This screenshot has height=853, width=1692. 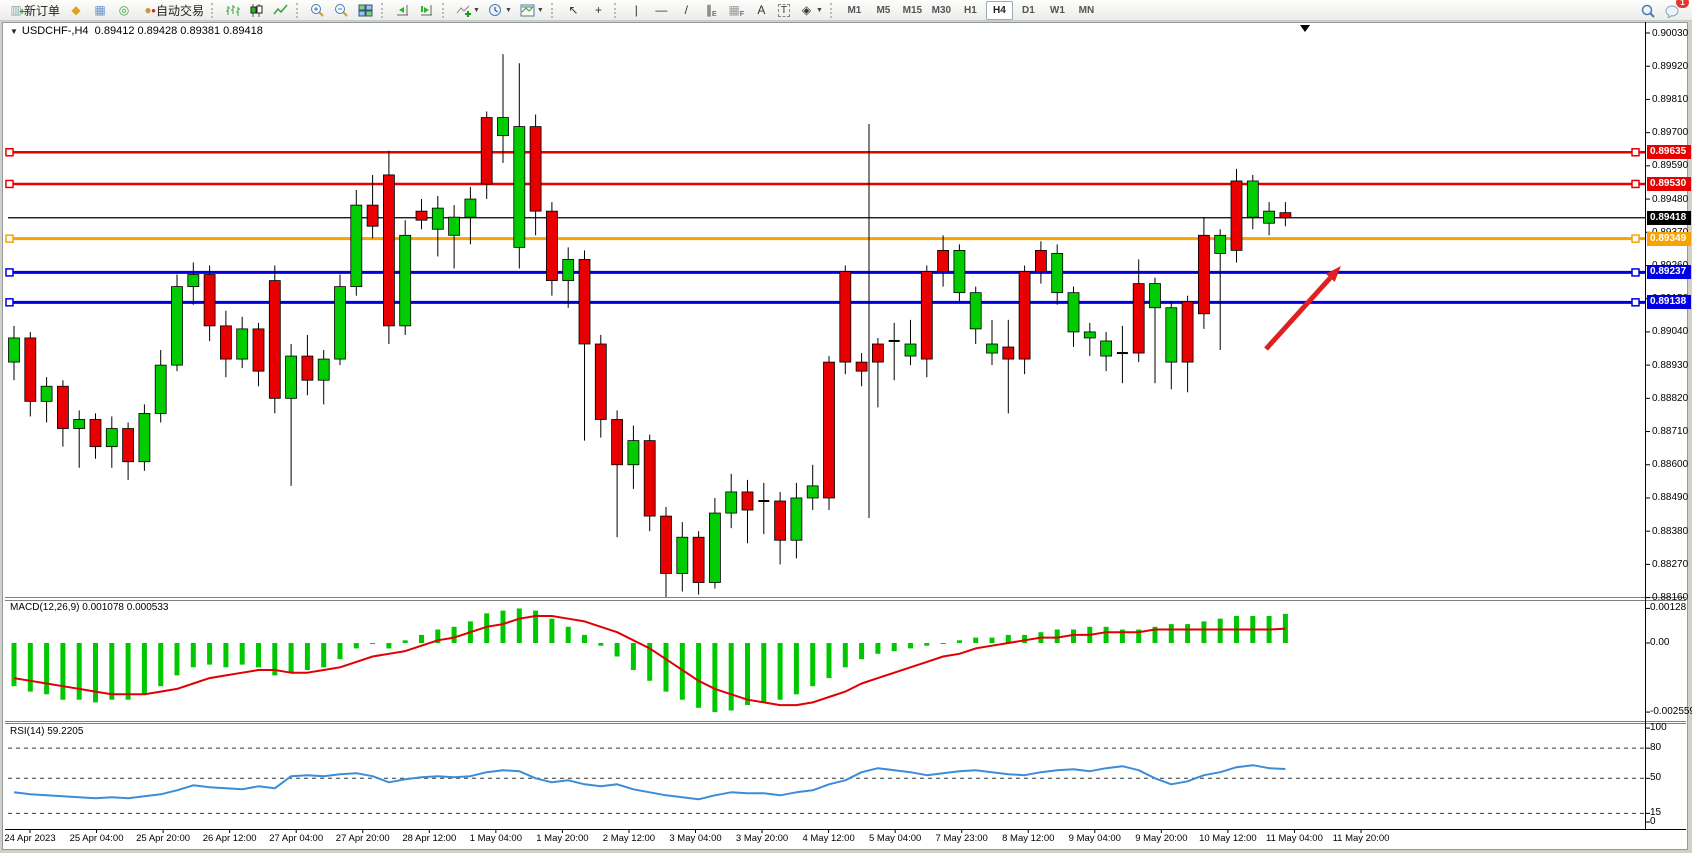 I want to click on crosshair-button: +, so click(x=598, y=10).